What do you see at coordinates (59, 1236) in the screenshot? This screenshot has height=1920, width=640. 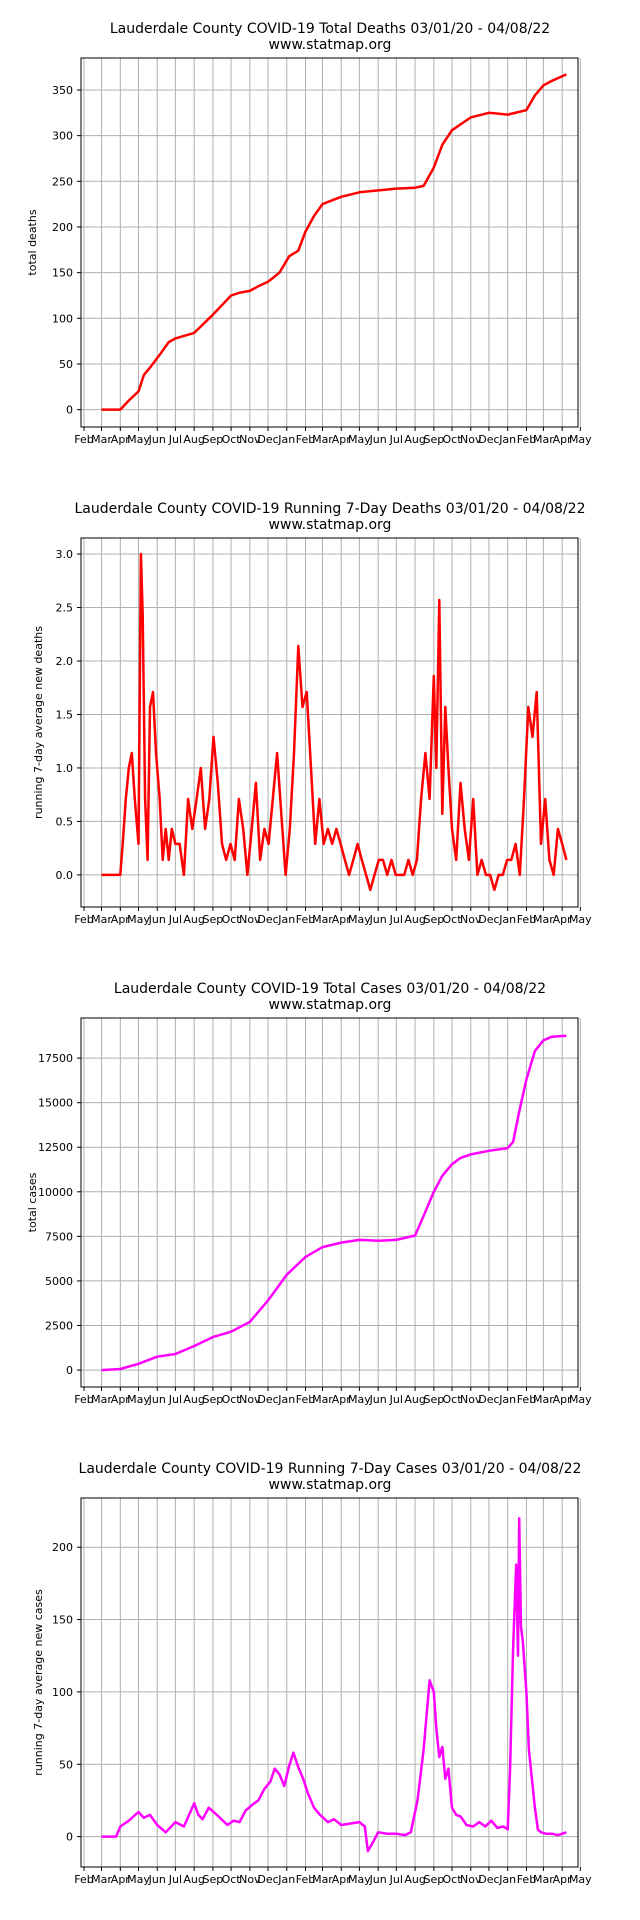 I see `y-tick-label: 7500` at bounding box center [59, 1236].